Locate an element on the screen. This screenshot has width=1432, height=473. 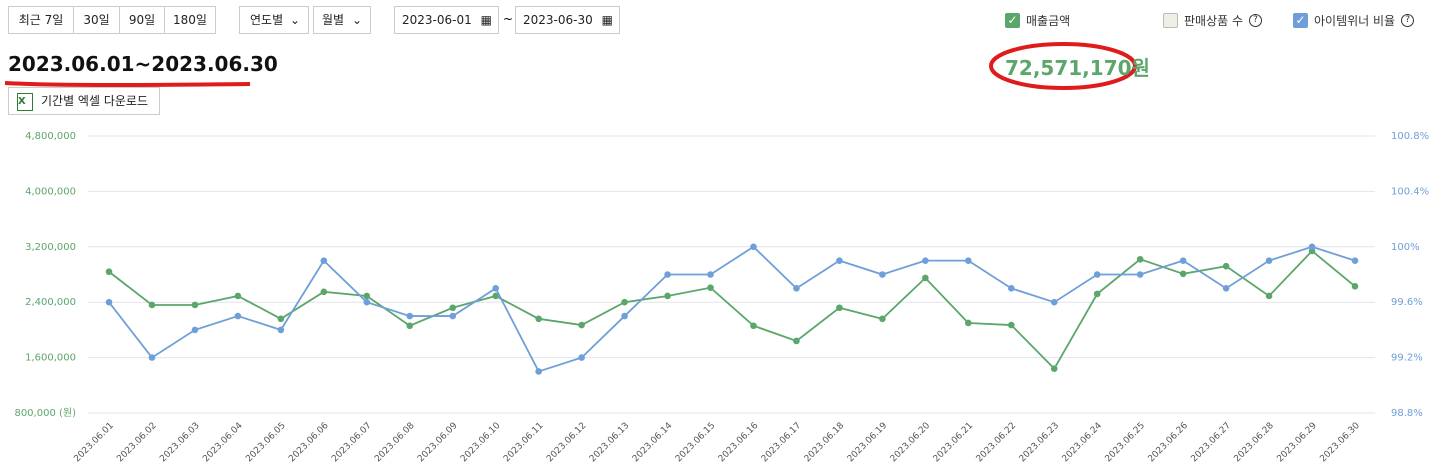
y2-tick-label: 100.4% is located at coordinates (1410, 191).